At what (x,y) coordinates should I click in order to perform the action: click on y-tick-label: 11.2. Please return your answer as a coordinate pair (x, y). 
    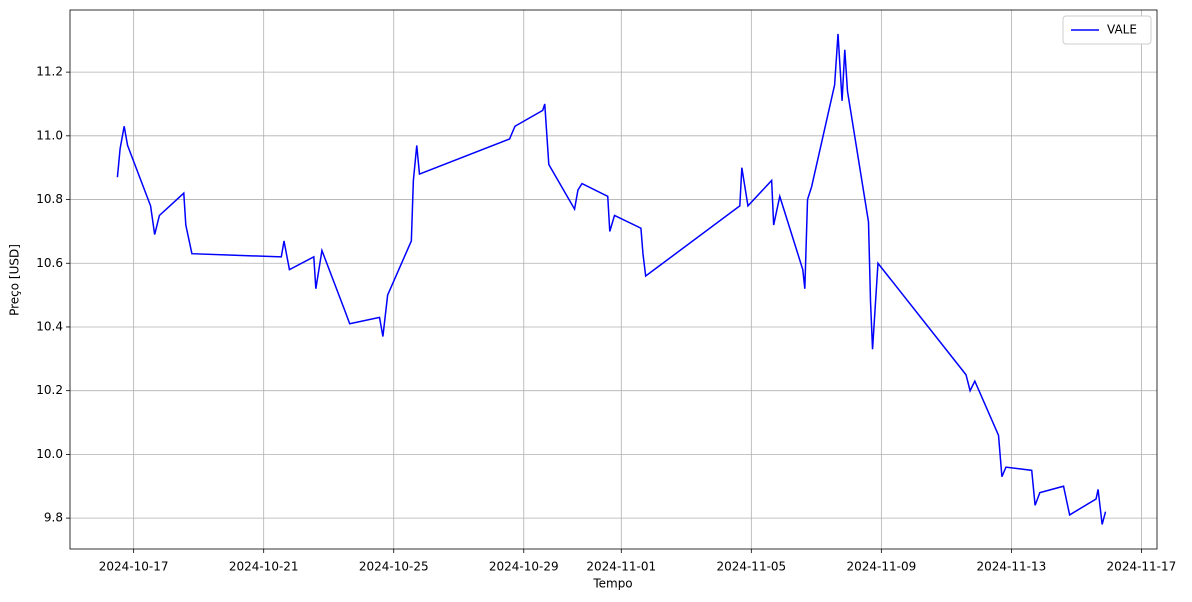
    Looking at the image, I should click on (49, 72).